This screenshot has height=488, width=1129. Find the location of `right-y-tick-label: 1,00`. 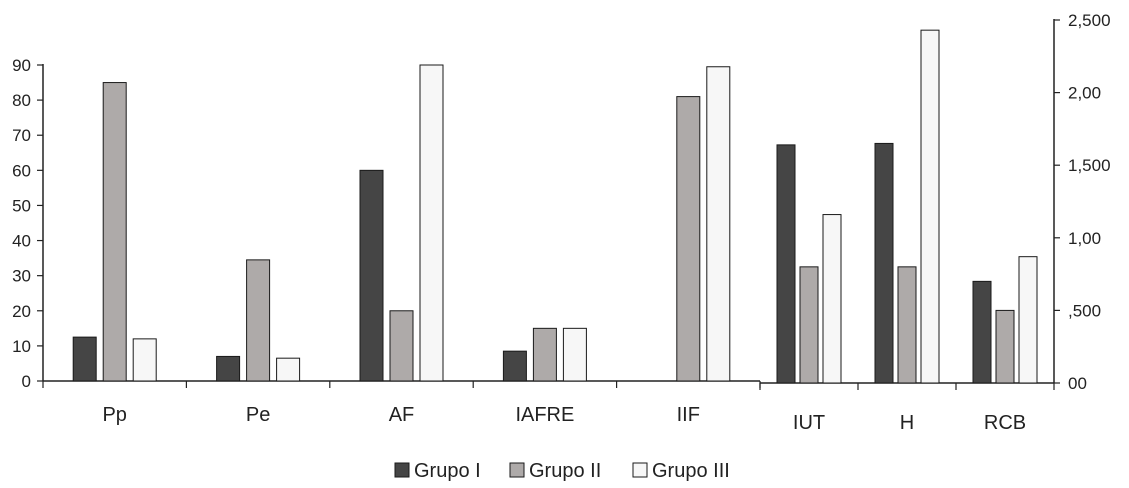

right-y-tick-label: 1,00 is located at coordinates (1084, 238).